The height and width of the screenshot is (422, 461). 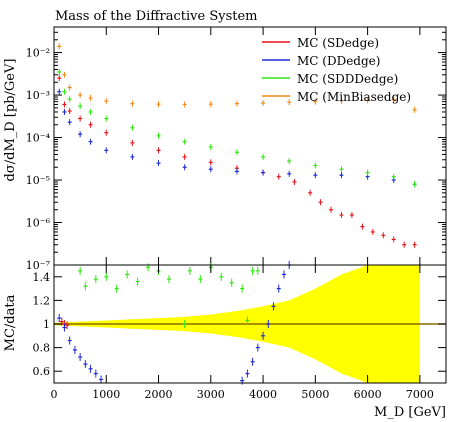 I want to click on ratio-y-tick-label: 0.8, so click(x=42, y=348).